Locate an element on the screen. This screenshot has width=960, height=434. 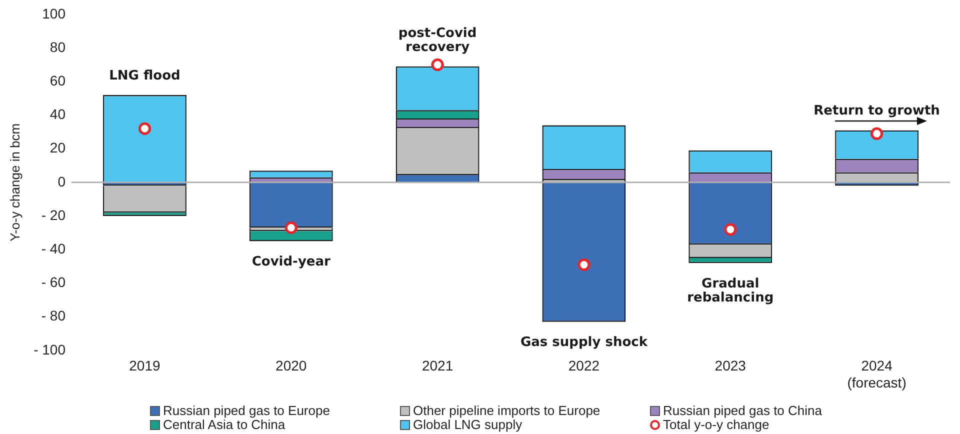
legend-label: Total y-o-y change is located at coordinates (716, 424).